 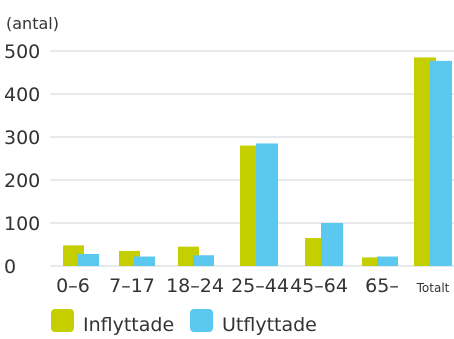 I want to click on legend-label-utflyttade: Utflyttade, so click(x=269, y=324).